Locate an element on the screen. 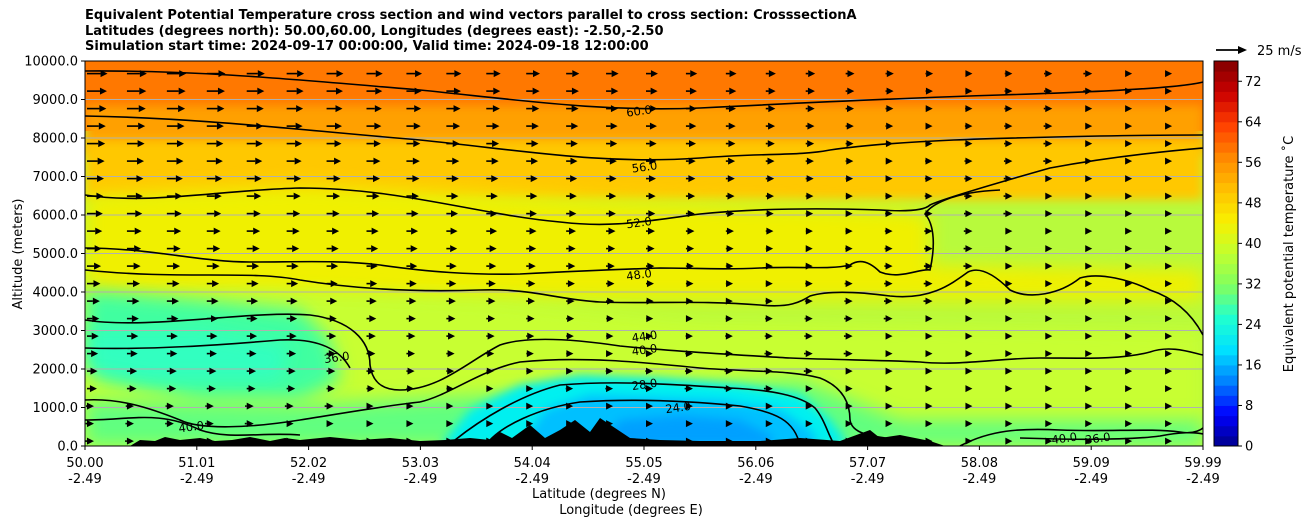  colorbar-tick-label-6: 48 is located at coordinates (1253, 203).